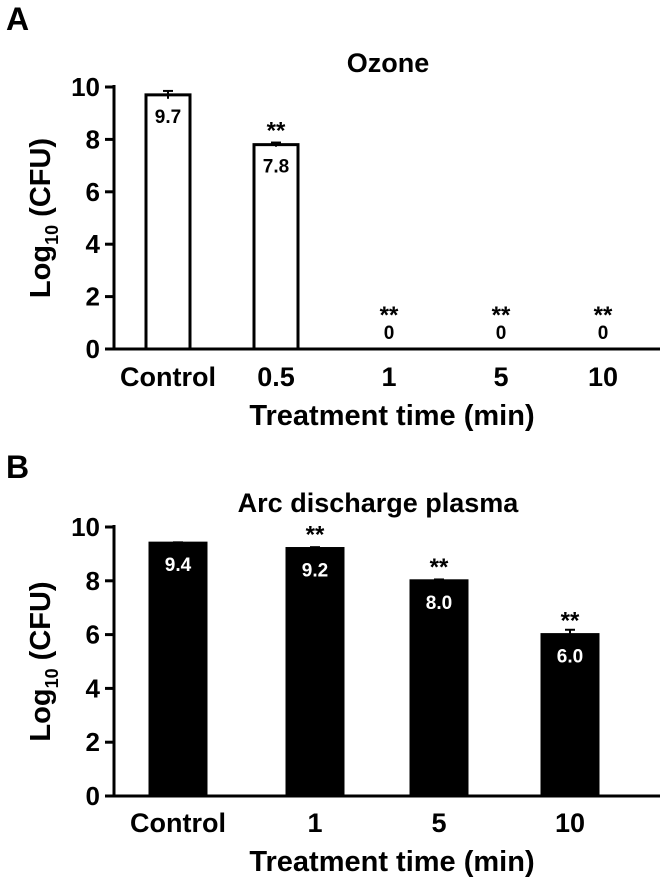 The image size is (664, 882). What do you see at coordinates (276, 167) in the screenshot?
I see `bar-value-label: 7.8` at bounding box center [276, 167].